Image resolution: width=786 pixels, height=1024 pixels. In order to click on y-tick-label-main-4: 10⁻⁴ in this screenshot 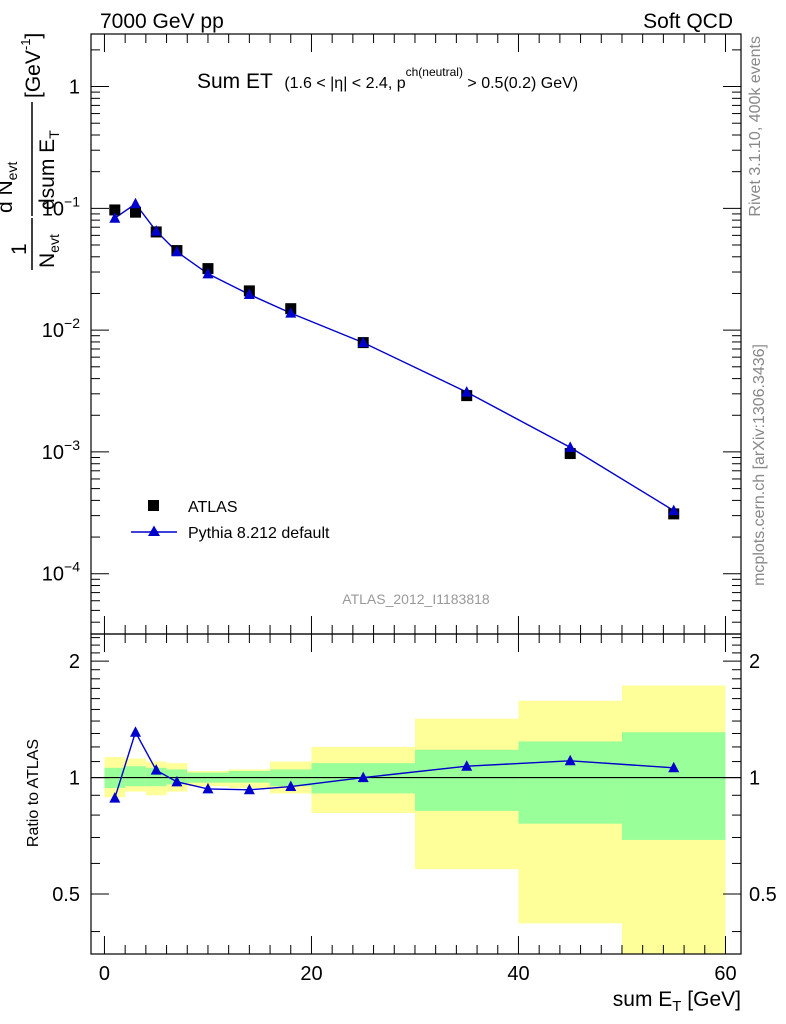, I will do `click(61, 572)`.